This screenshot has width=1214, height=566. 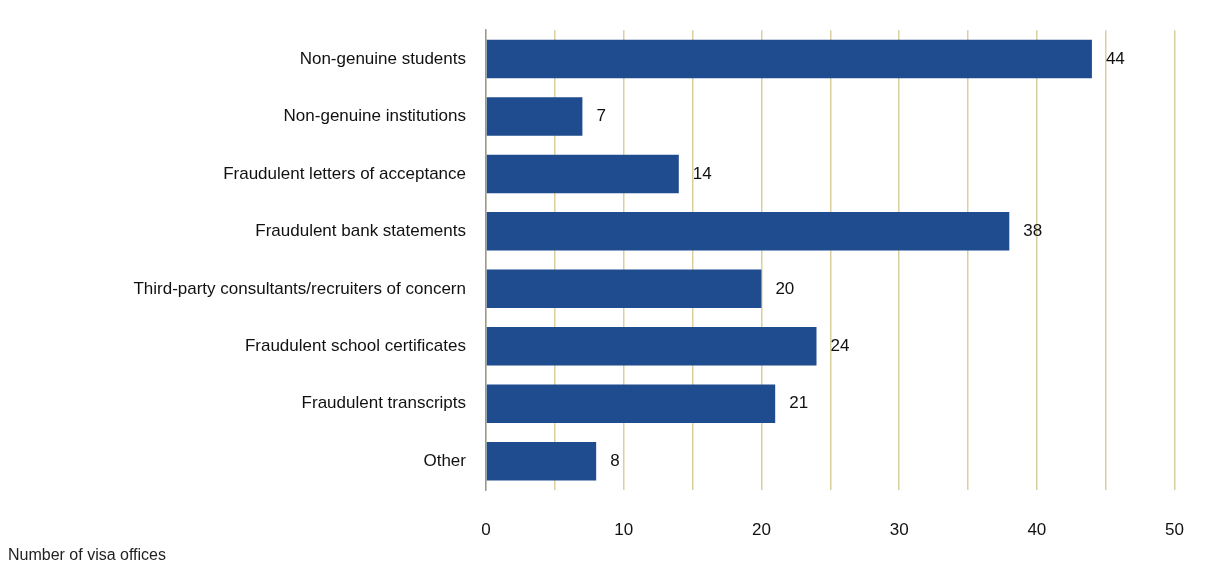 I want to click on y-tick-label: Fraudulent school certificates, so click(x=355, y=345).